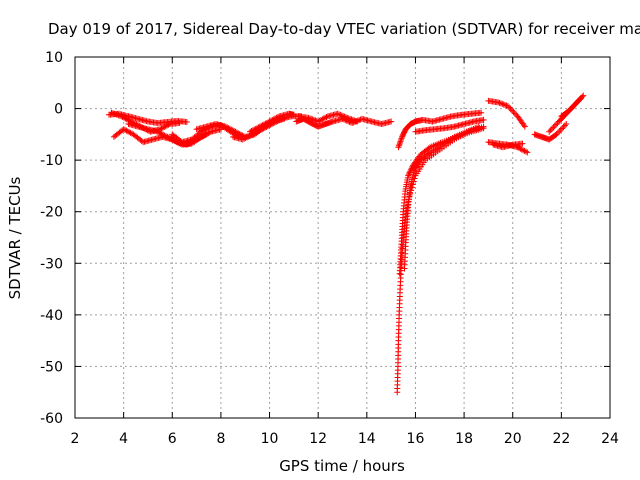 The width and height of the screenshot is (640, 480). I want to click on x-axis-label: GPS time / hours, so click(342, 466).